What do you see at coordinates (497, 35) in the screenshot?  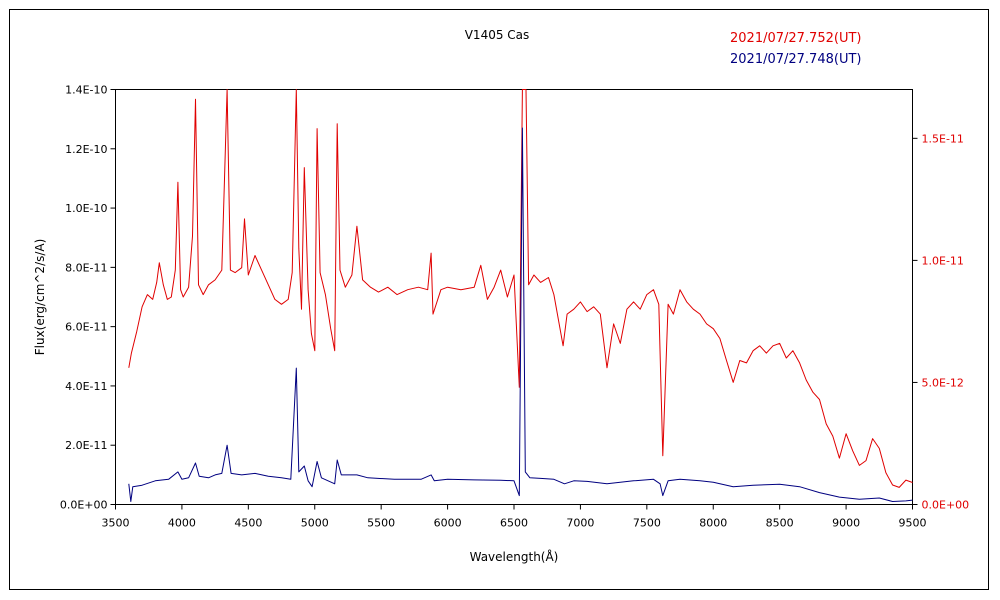 I see `chart-title: V1405 Cas` at bounding box center [497, 35].